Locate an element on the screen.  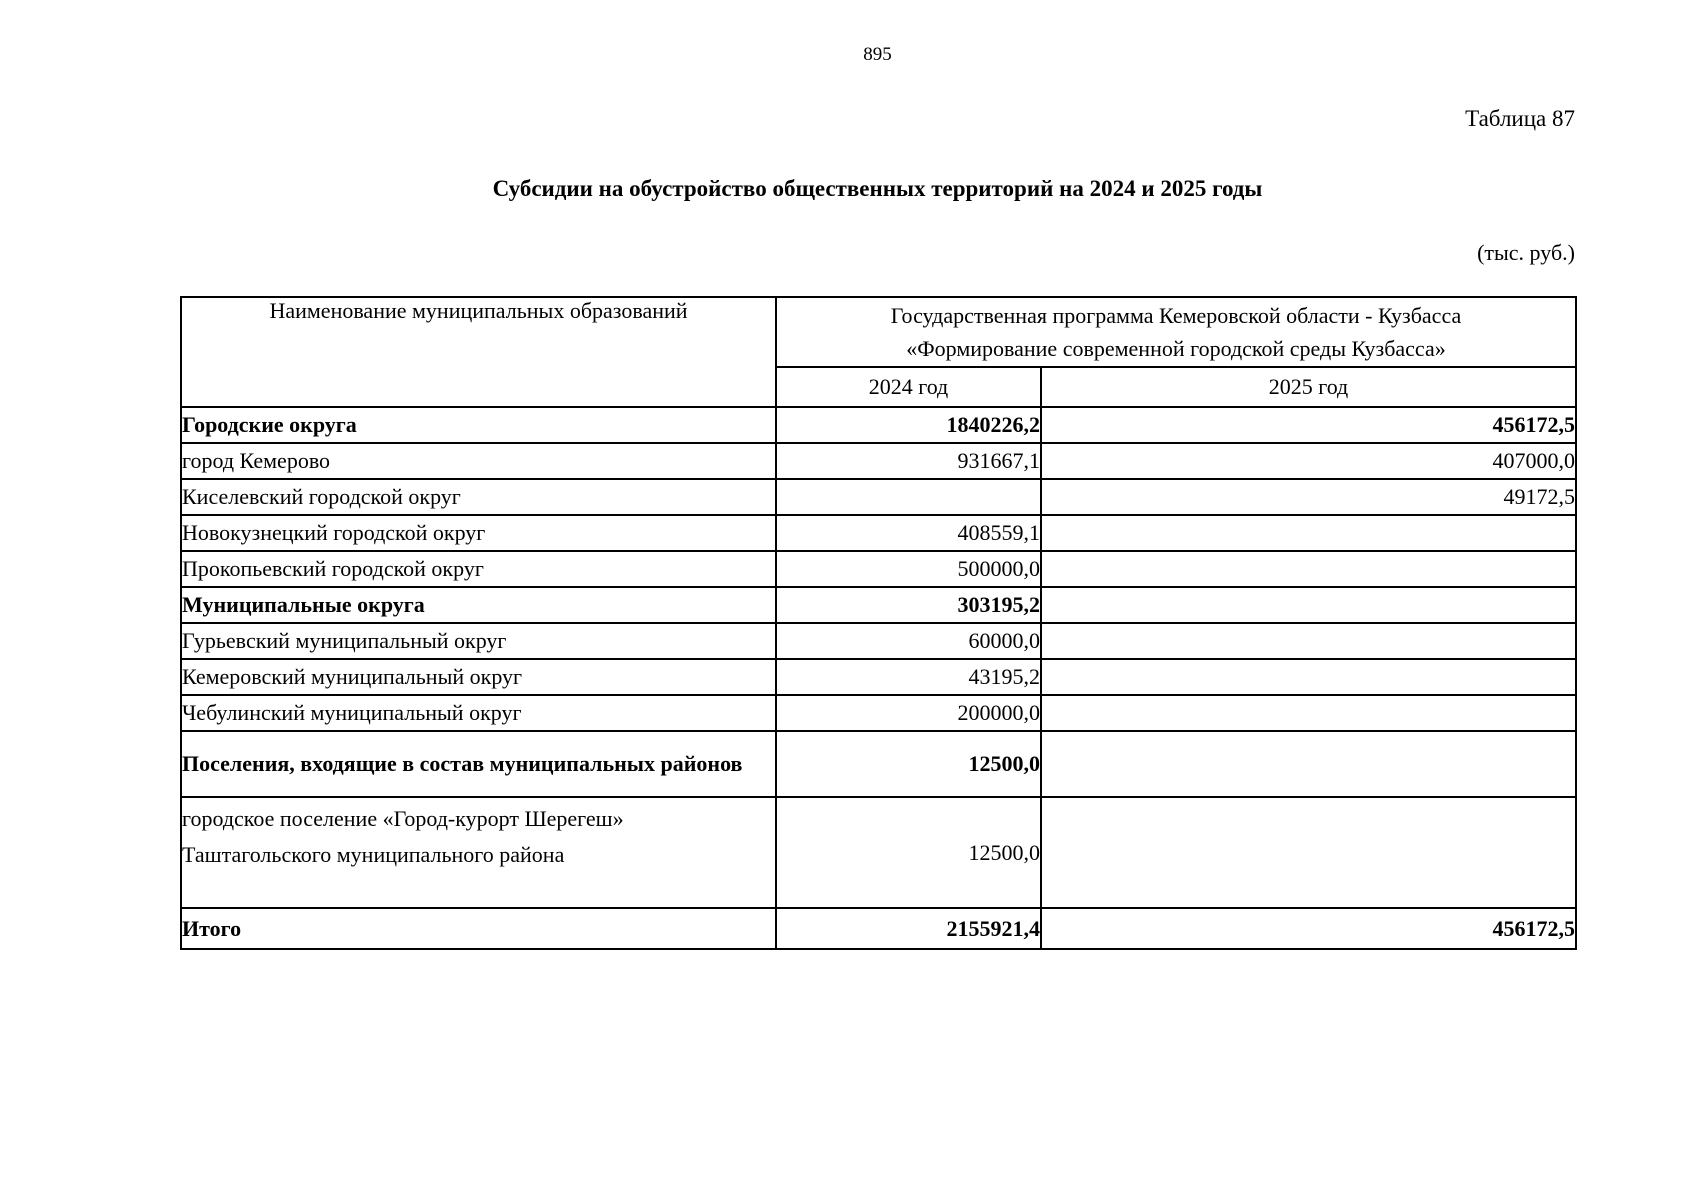
table-row: Чебулинский муниципальный округ 200000,0 is located at coordinates (878, 713).